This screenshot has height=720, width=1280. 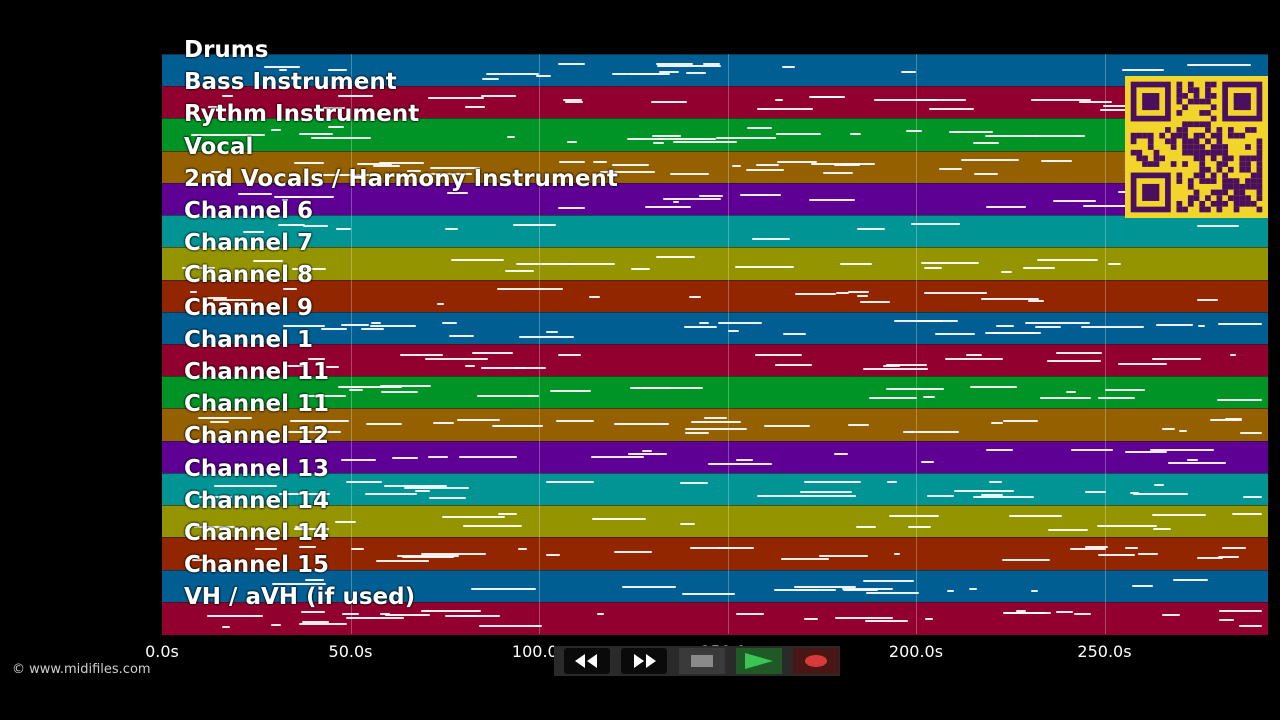 I want to click on play-button, so click(x=759, y=661).